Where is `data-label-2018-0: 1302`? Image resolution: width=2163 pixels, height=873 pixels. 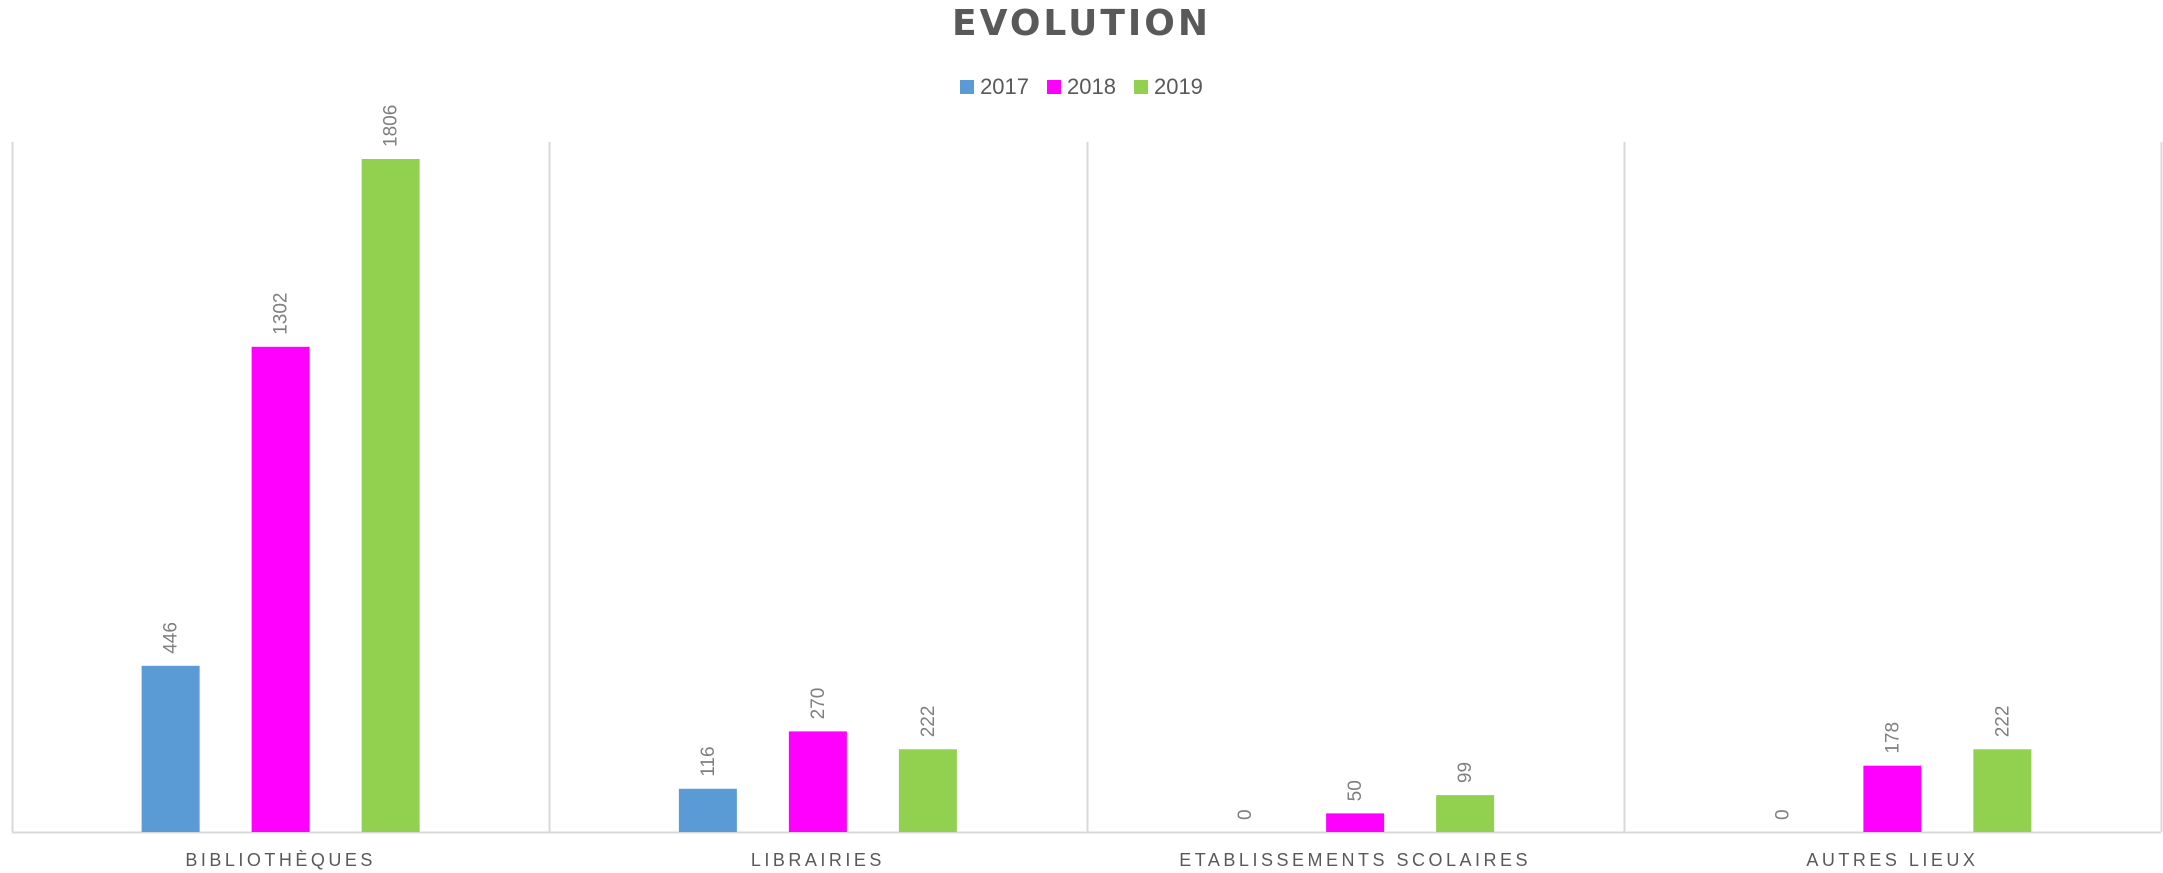
data-label-2018-0: 1302 is located at coordinates (281, 314).